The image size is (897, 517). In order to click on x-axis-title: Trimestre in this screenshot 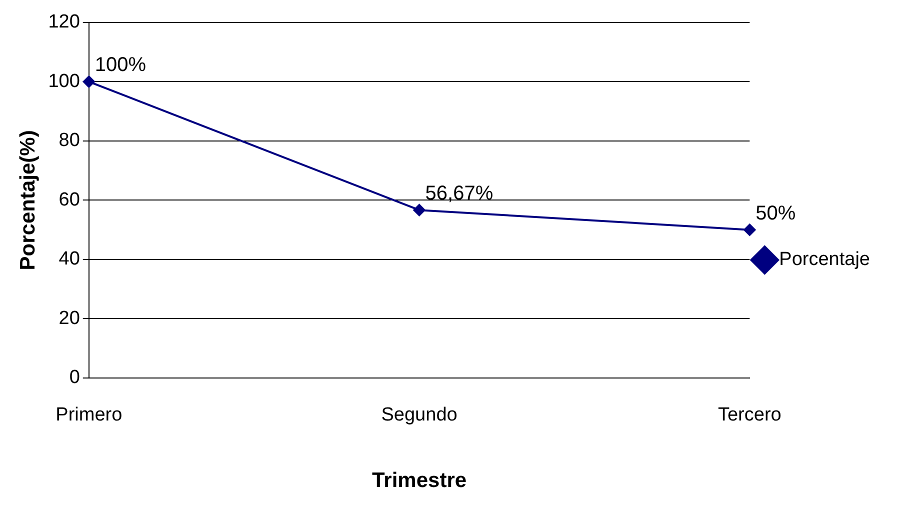, I will do `click(419, 480)`.